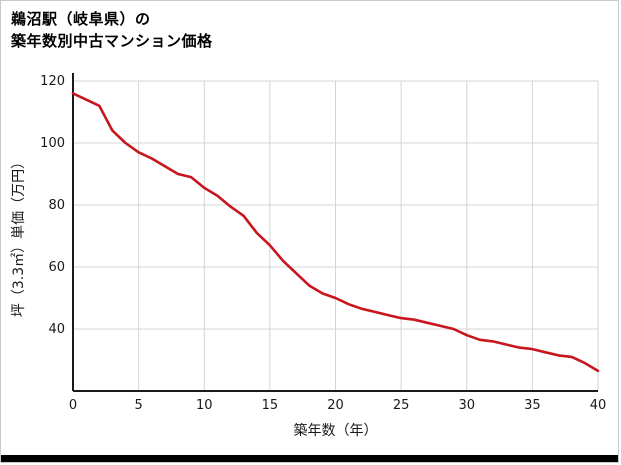 This screenshot has width=621, height=465. Describe the element at coordinates (336, 431) in the screenshot. I see `x-axis-label: 築年数（年）` at that location.